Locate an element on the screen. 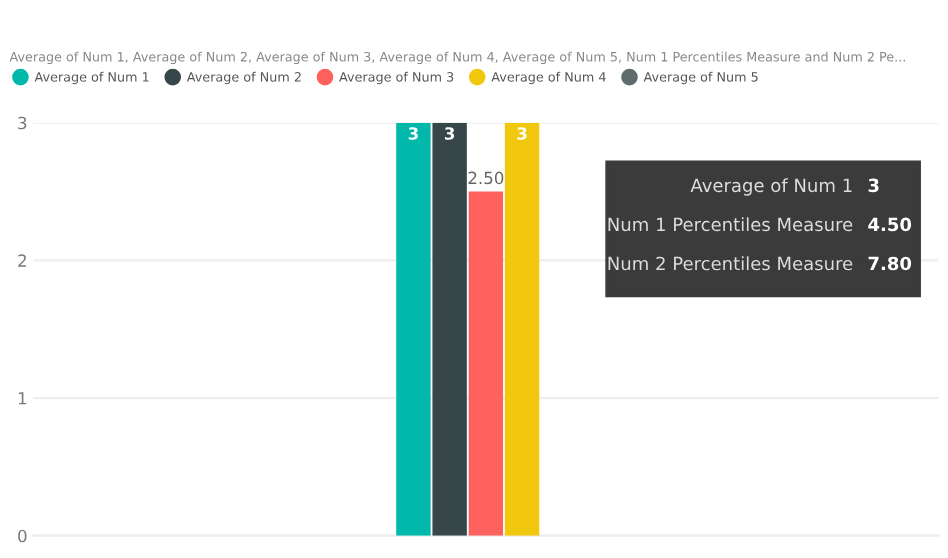 Image resolution: width=948 pixels, height=558 pixels. annotation: Num 1 Percentiles Measure is located at coordinates (730, 224).